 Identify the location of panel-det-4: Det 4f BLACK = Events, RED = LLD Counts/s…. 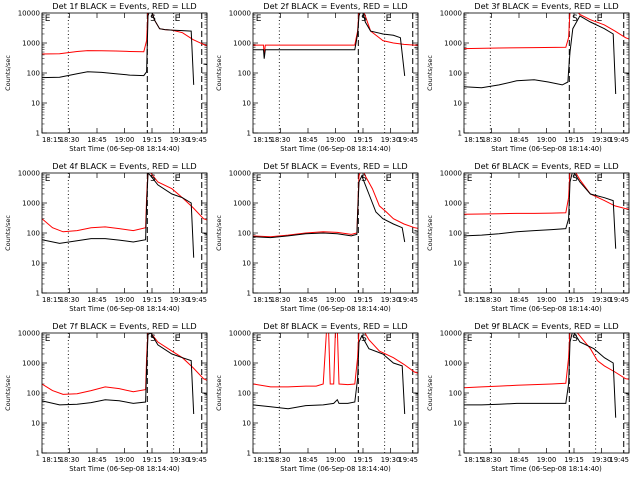
(106, 237).